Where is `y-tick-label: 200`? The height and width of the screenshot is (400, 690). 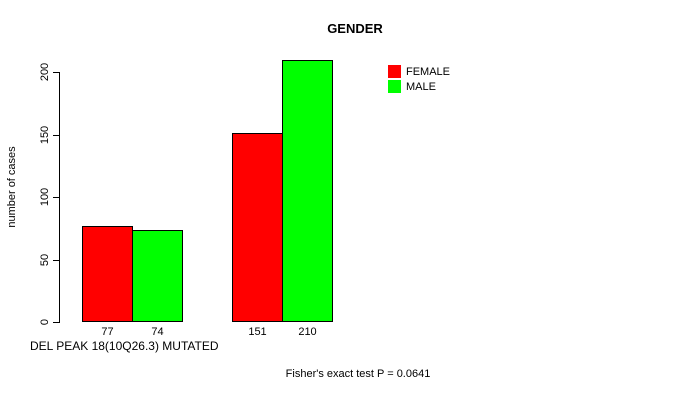
y-tick-label: 200 is located at coordinates (45, 72).